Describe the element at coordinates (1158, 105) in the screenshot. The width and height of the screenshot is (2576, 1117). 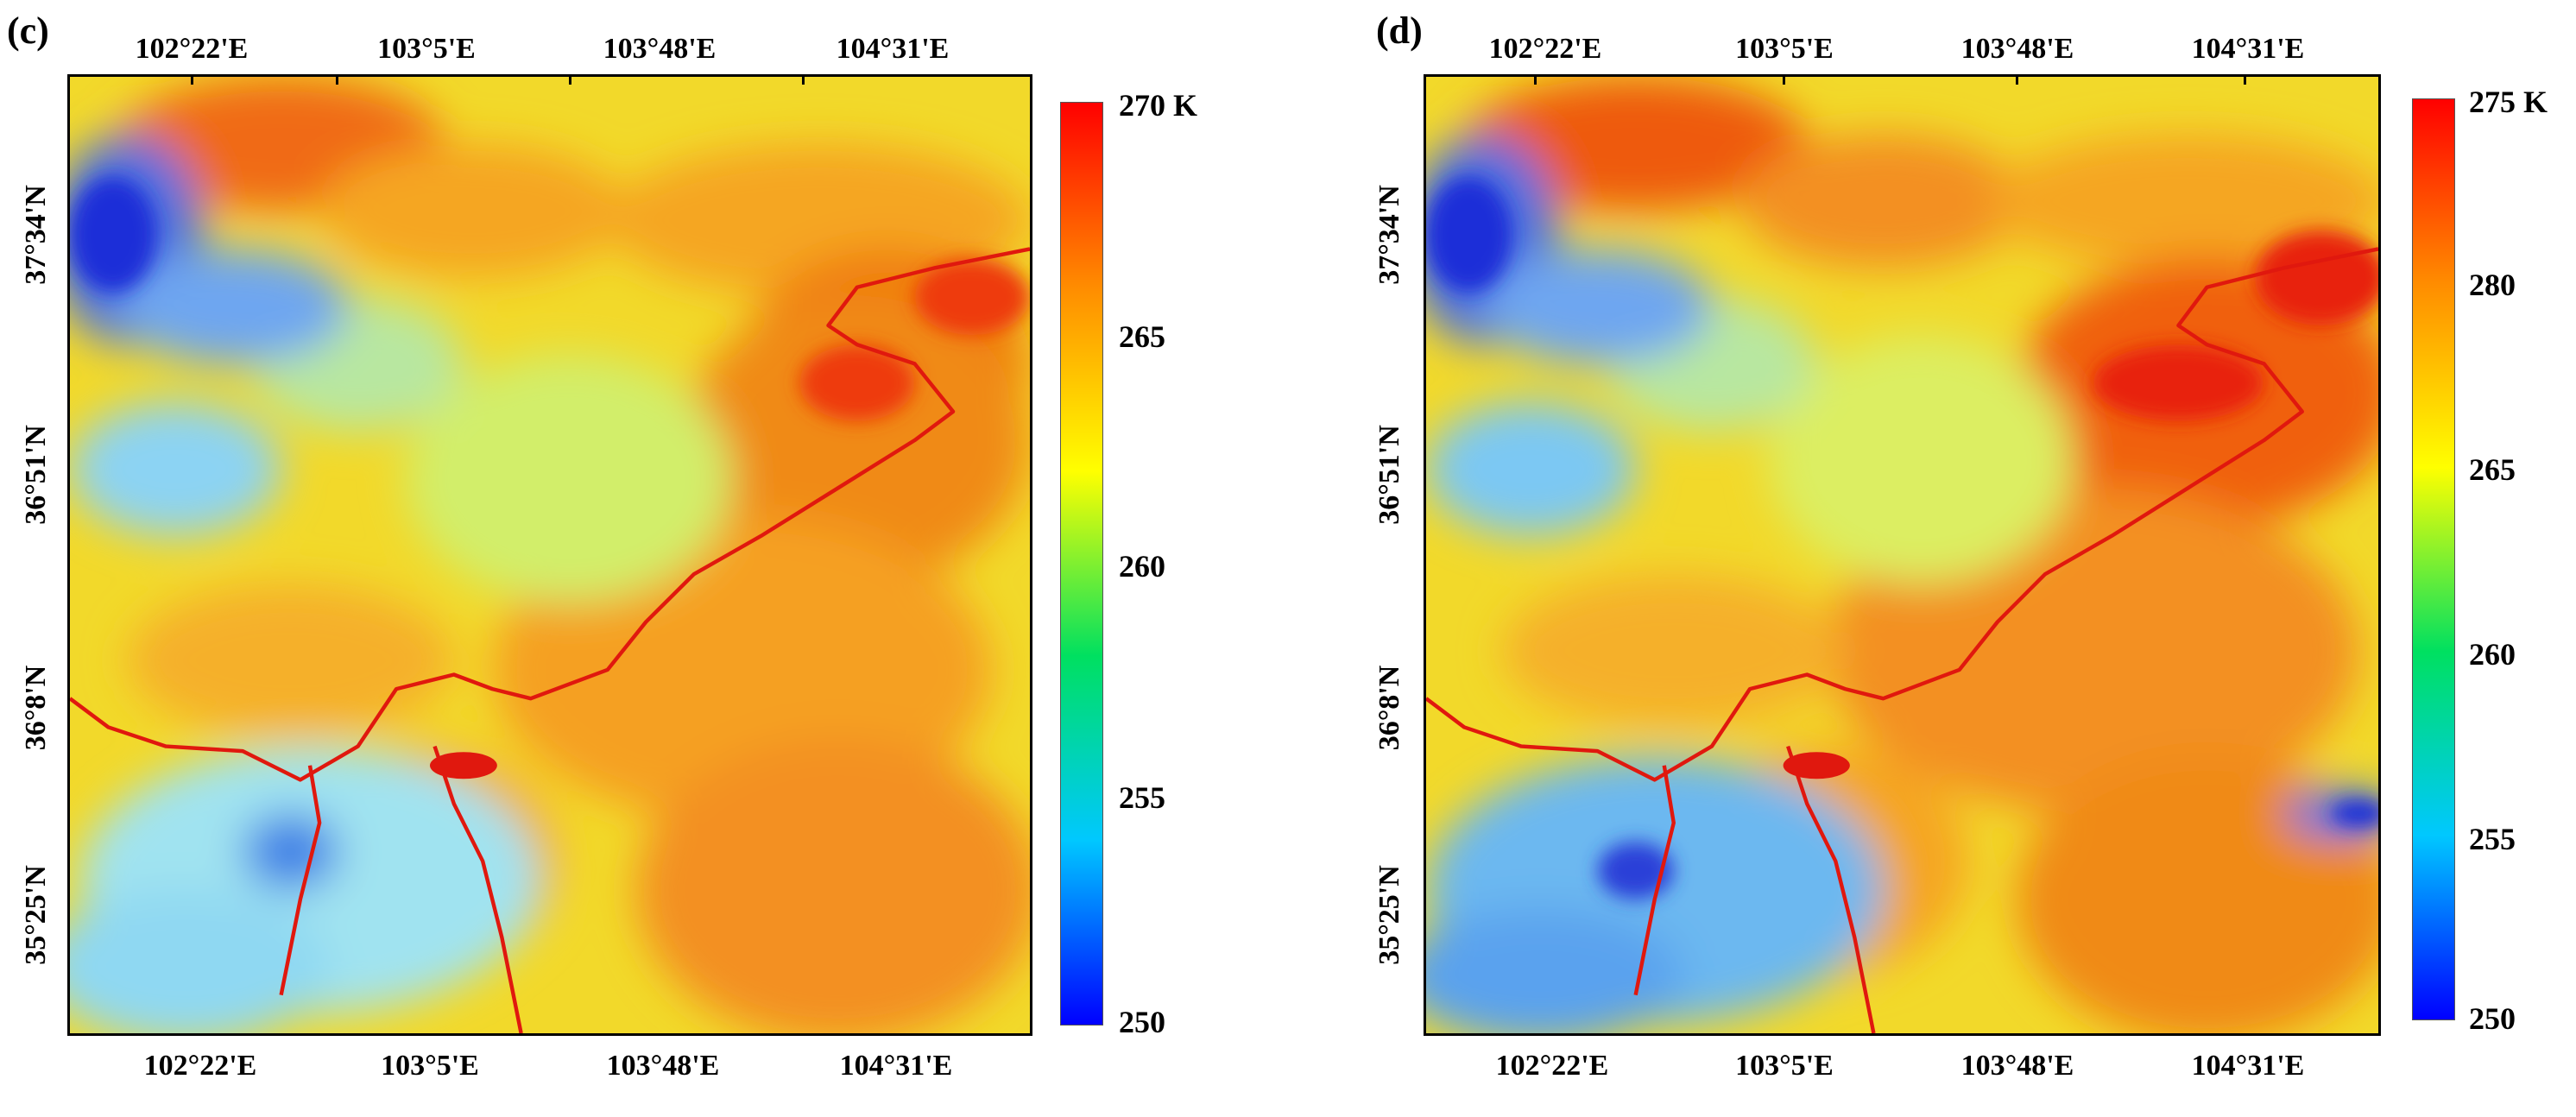
I see `colorbar-label: 270 K` at that location.